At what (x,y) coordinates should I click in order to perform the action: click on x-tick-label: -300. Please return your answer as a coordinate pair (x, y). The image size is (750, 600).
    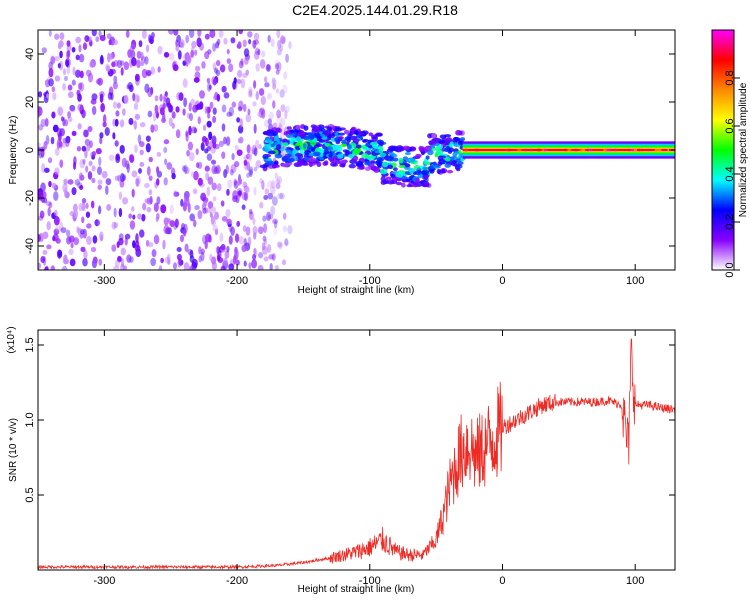
    Looking at the image, I should click on (104, 581).